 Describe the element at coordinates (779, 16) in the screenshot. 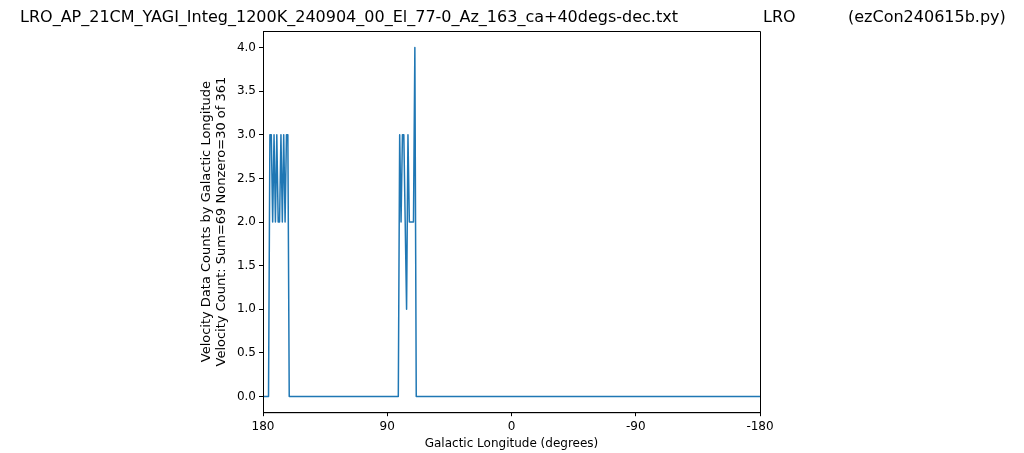

I see `text: LRO` at that location.